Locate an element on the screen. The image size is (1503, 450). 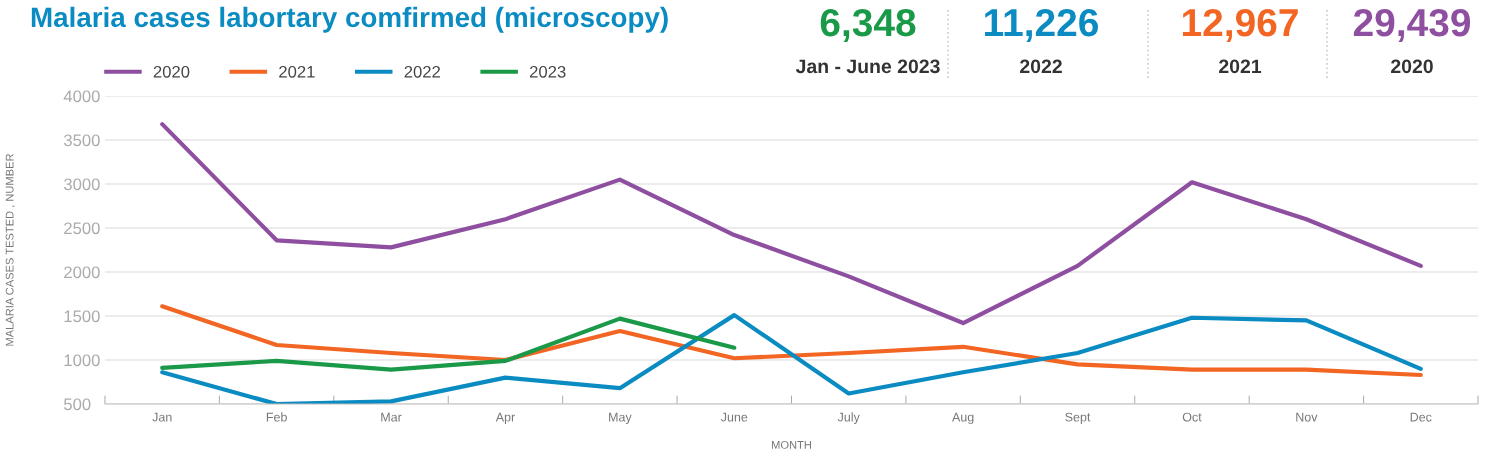
text: 29,439 is located at coordinates (1412, 25).